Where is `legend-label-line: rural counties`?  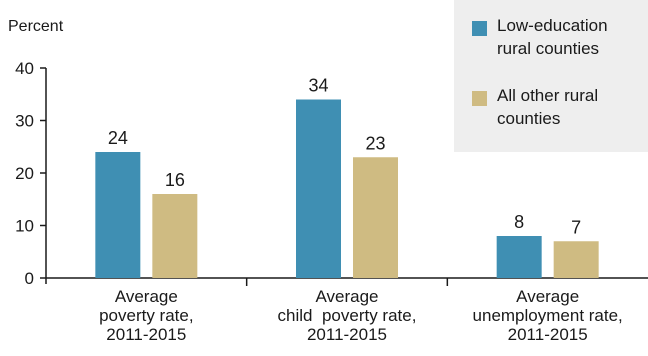
legend-label-line: rural counties is located at coordinates (548, 48).